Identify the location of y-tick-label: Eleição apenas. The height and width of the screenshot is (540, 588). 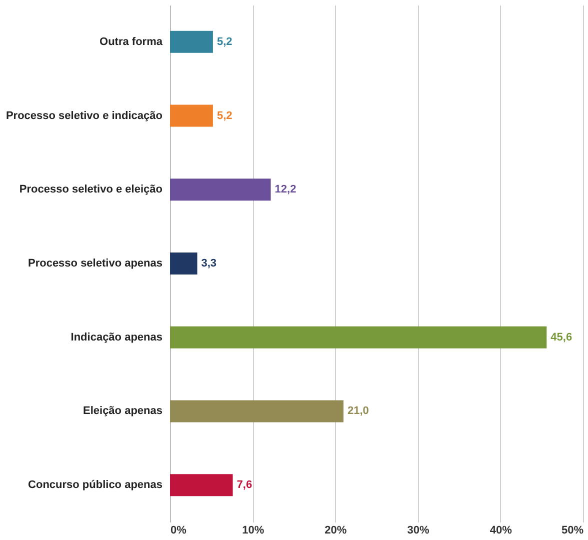
(122, 411).